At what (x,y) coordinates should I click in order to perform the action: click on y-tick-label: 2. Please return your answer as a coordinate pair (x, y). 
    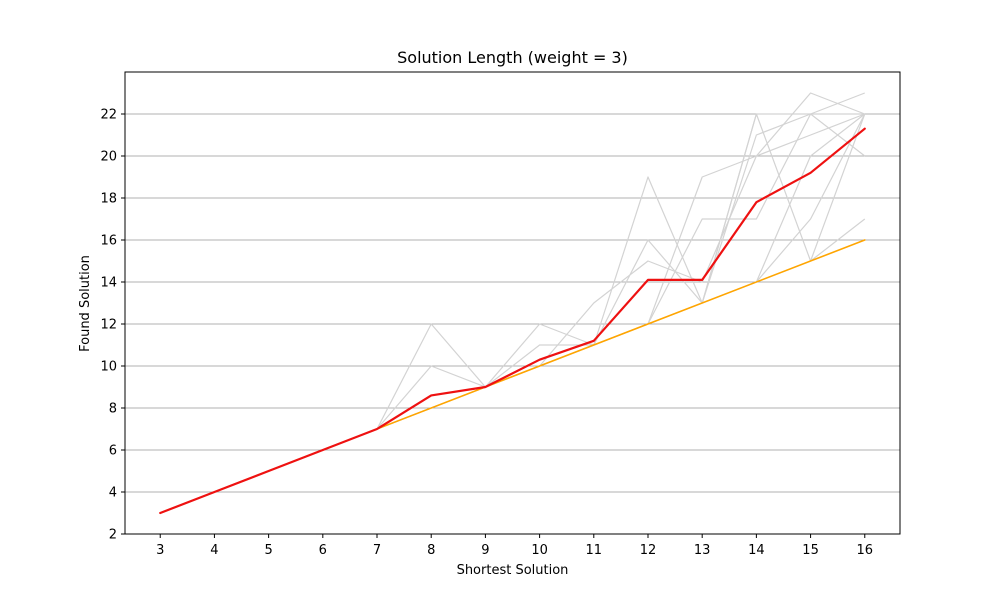
    Looking at the image, I should click on (113, 535).